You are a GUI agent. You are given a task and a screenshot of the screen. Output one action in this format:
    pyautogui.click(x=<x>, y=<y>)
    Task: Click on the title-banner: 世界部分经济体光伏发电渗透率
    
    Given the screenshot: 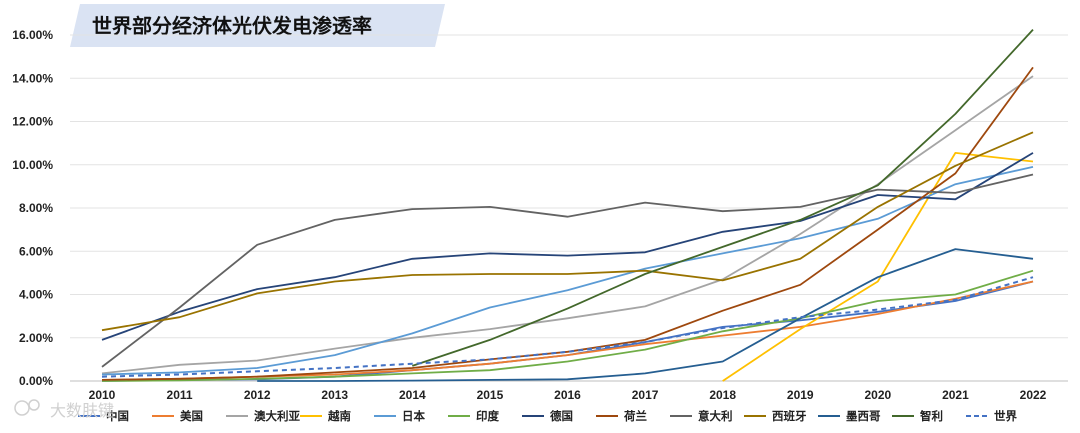 What is the action you would take?
    pyautogui.click(x=257, y=25)
    